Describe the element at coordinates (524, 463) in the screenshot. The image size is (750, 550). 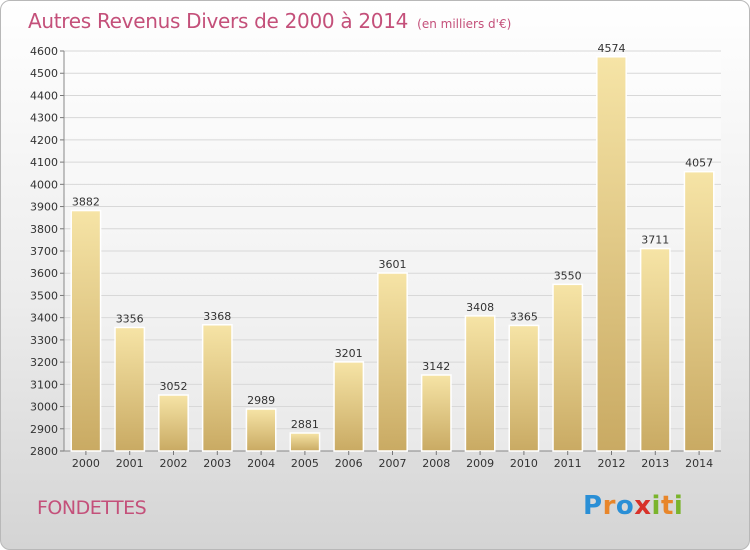
I see `x-tick-label-2010: 2010` at that location.